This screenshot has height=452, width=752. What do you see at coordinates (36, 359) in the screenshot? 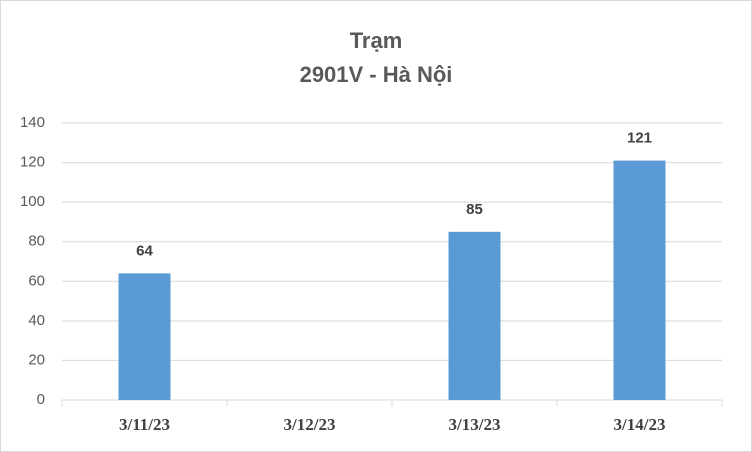
I see `y-tick-label: 20` at bounding box center [36, 359].